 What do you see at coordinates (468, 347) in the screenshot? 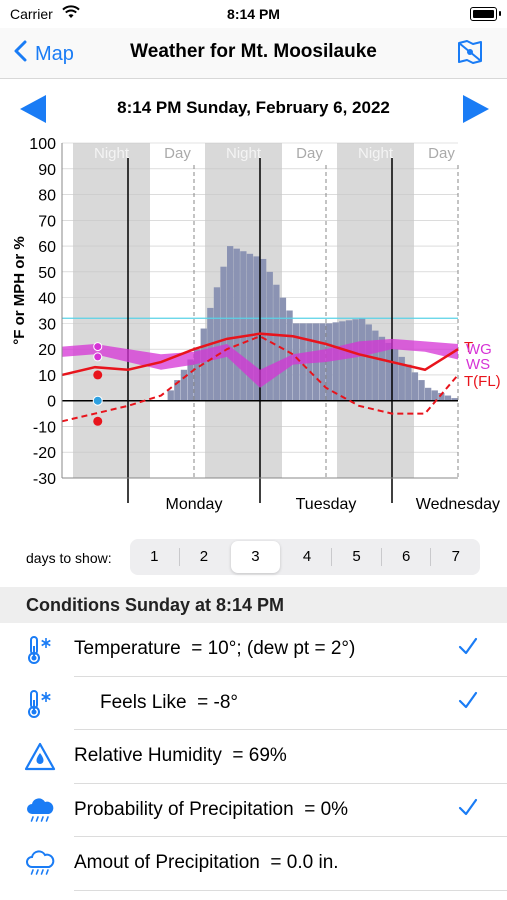
I see `series-label-temperature: T` at bounding box center [468, 347].